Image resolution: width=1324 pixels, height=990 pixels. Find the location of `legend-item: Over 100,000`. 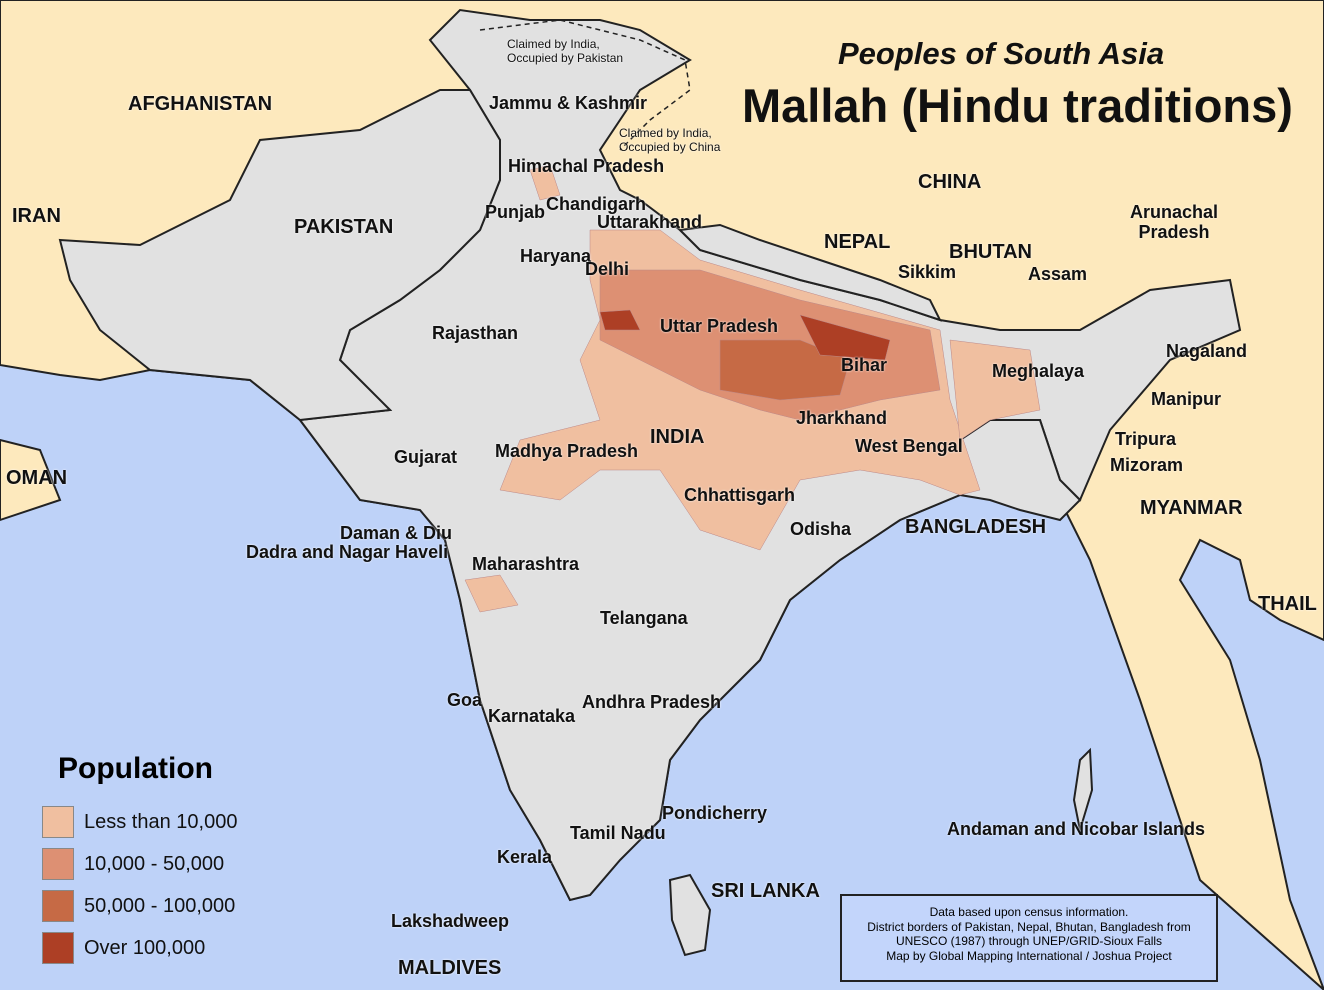

legend-item: Over 100,000 is located at coordinates (123, 948).